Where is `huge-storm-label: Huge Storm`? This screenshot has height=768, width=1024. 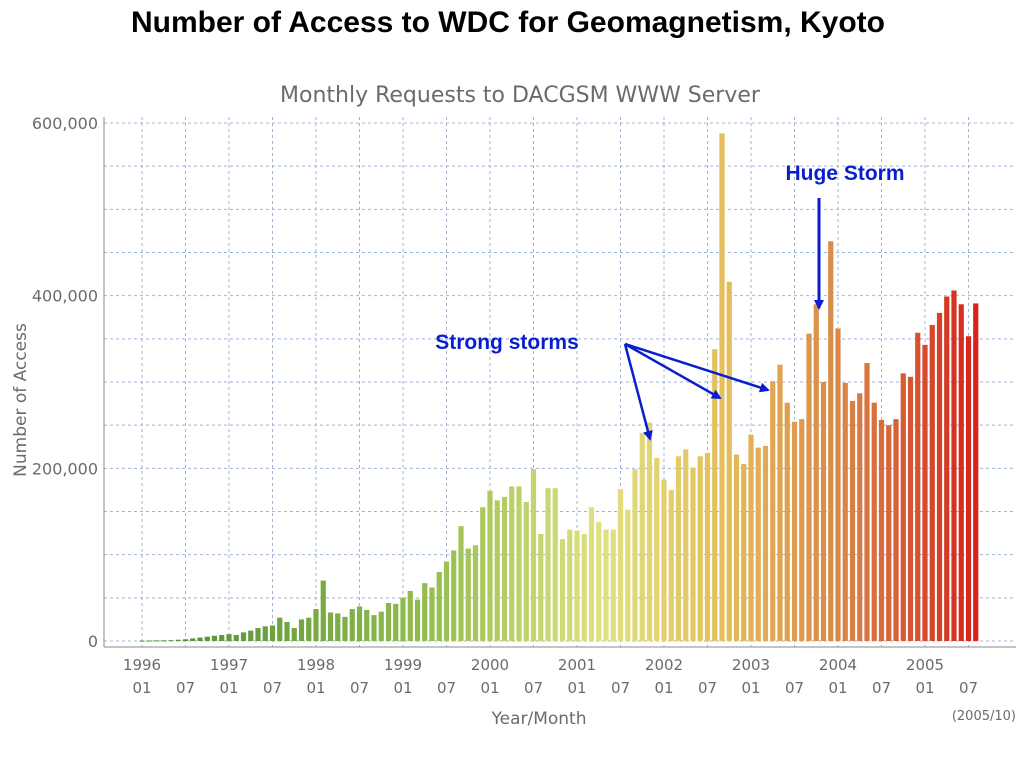 huge-storm-label: Huge Storm is located at coordinates (844, 173).